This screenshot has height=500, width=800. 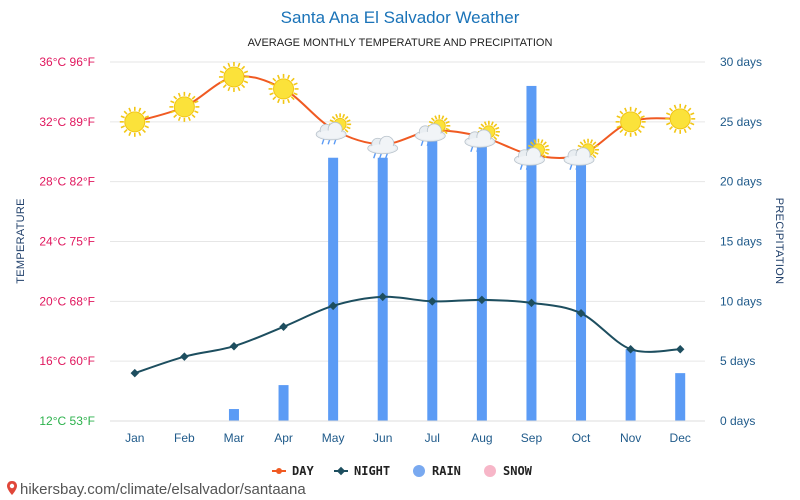 What do you see at coordinates (581, 438) in the screenshot?
I see `x-tick-label: Oct` at bounding box center [581, 438].